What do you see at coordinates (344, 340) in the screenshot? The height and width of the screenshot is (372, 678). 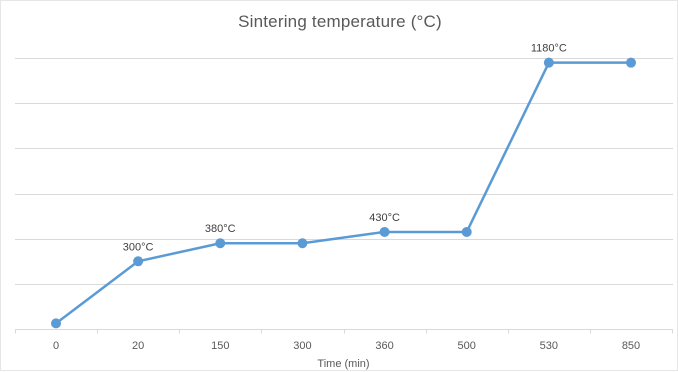 I see `x-axis: 0 20 150 300 360 500 530 850` at bounding box center [344, 340].